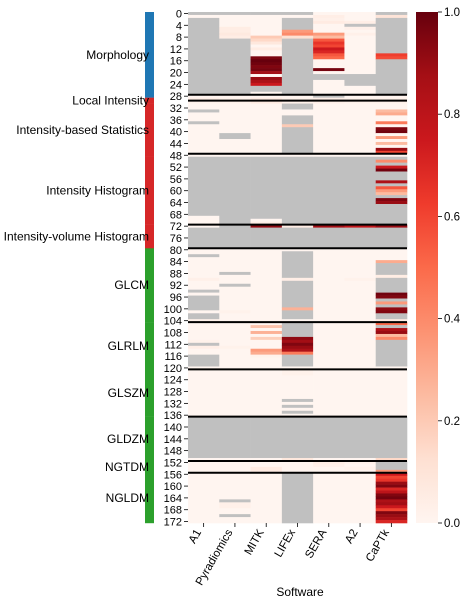  Describe the element at coordinates (127, 498) in the screenshot. I see `group-label: NGLDM` at that location.